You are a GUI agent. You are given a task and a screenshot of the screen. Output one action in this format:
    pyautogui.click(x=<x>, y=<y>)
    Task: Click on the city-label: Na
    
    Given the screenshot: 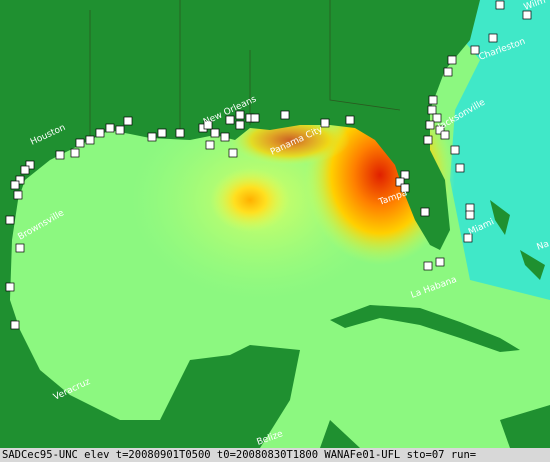 What is the action you would take?
    pyautogui.click(x=543, y=246)
    